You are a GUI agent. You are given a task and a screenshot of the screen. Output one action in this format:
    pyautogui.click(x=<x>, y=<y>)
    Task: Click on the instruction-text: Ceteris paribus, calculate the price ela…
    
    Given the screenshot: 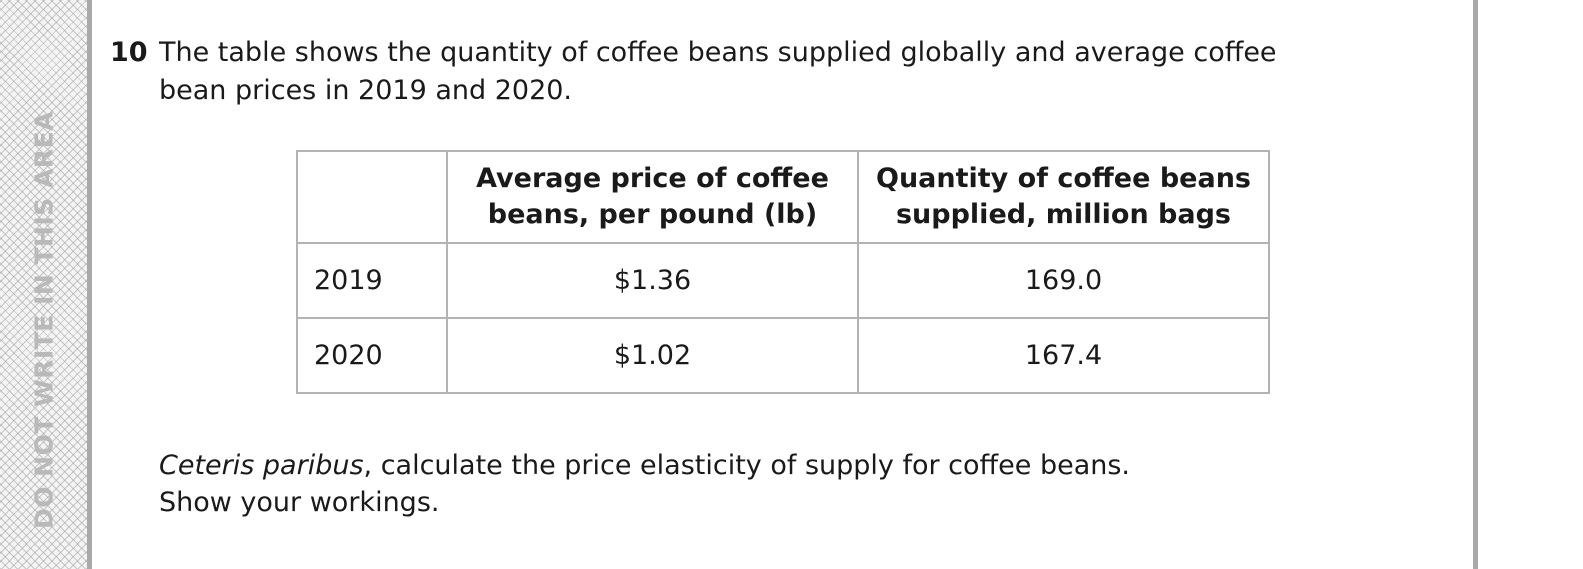 What is the action you would take?
    pyautogui.click(x=759, y=484)
    